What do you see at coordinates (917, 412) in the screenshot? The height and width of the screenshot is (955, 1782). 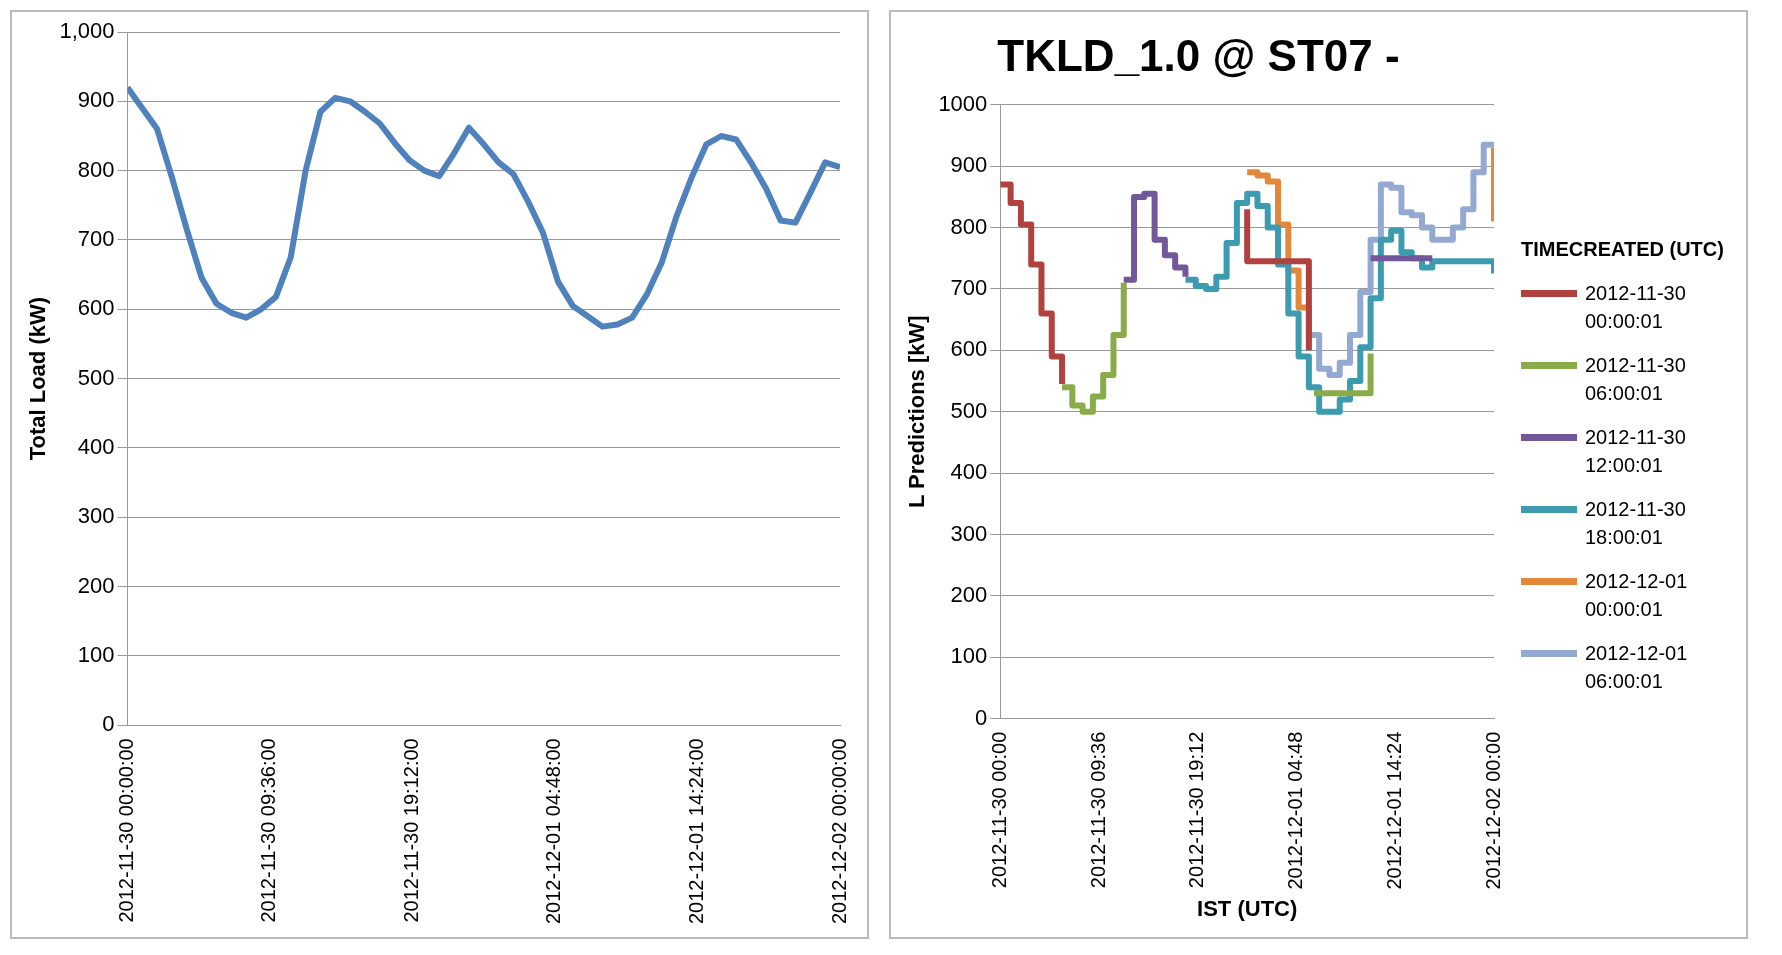 I see `y-axis-title: L Predictions [kW]` at bounding box center [917, 412].